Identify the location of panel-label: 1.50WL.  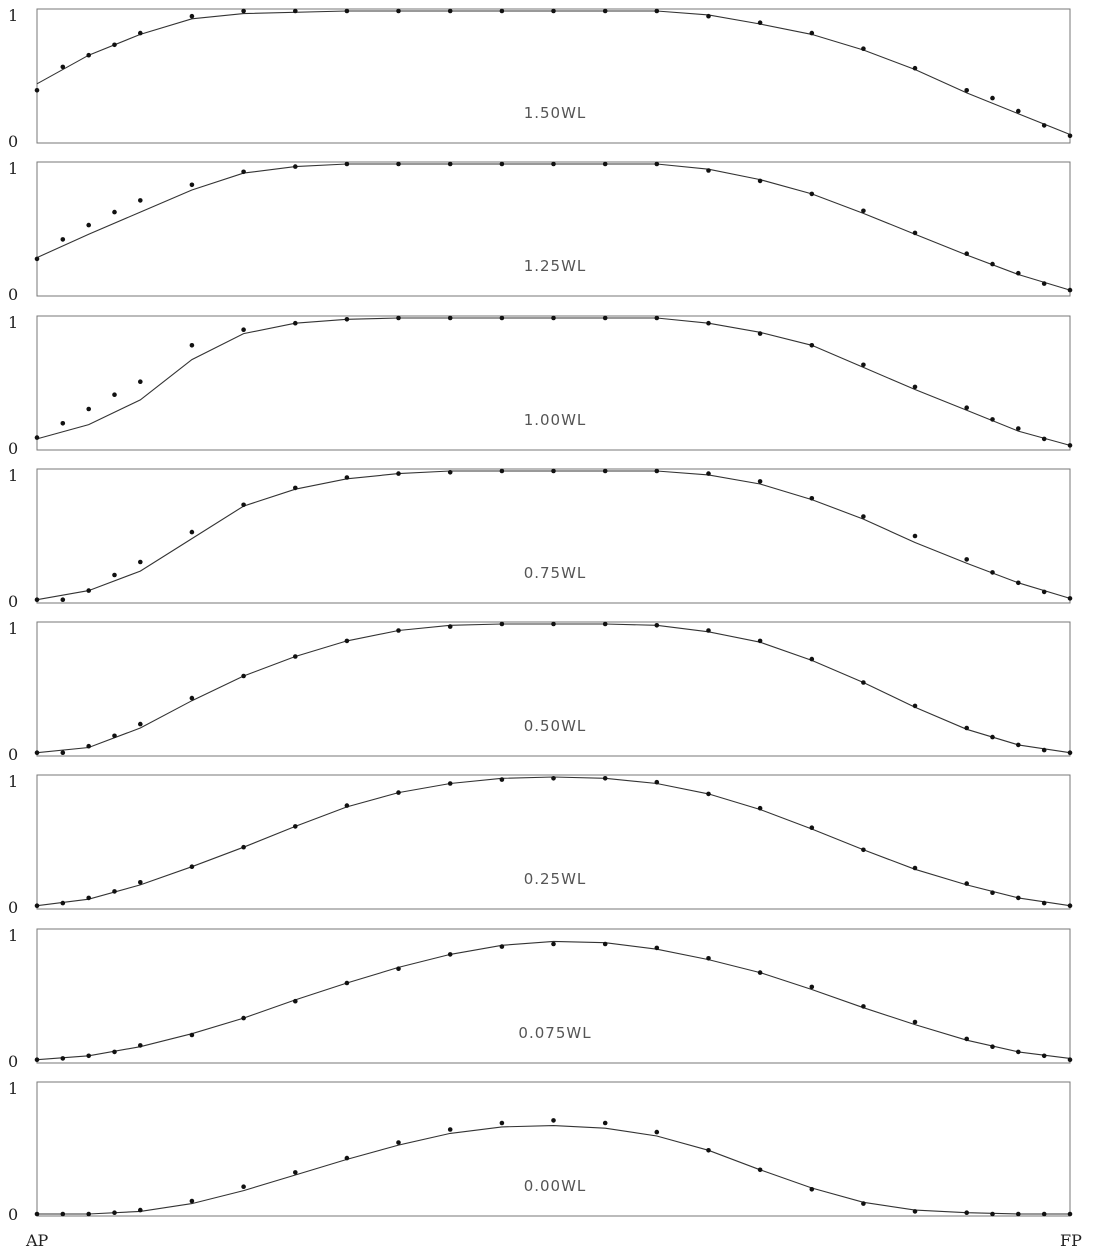
(555, 113).